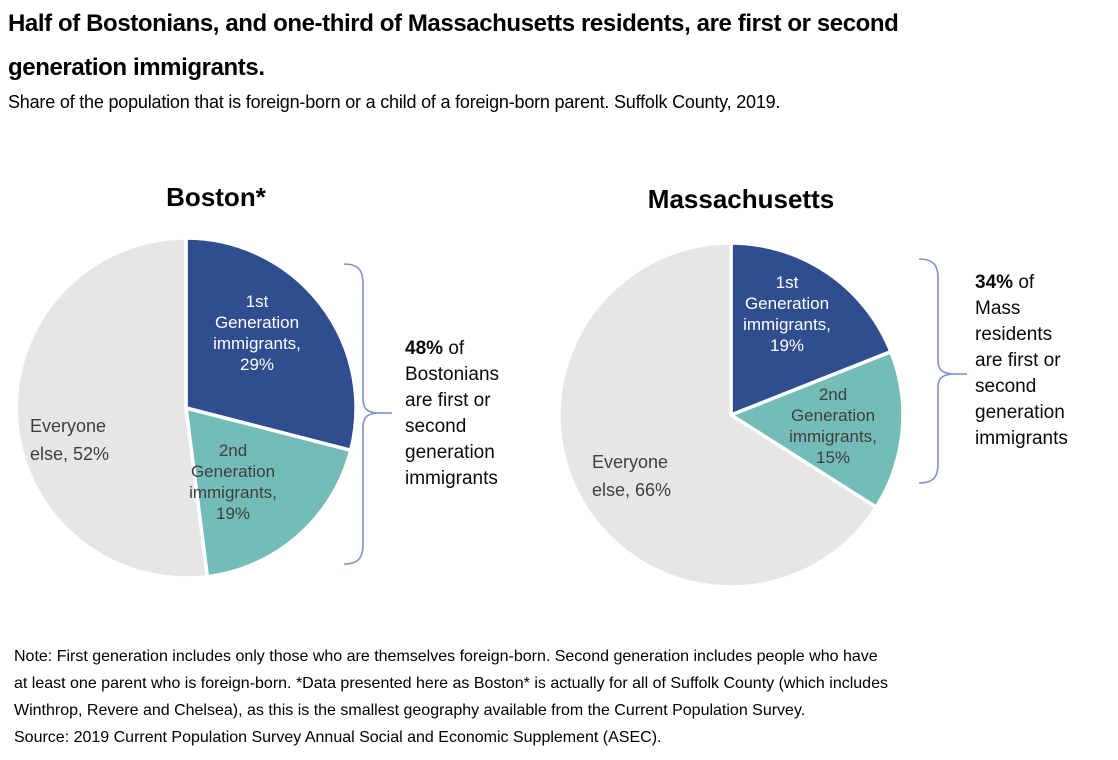 This screenshot has height=760, width=1118. What do you see at coordinates (424, 348) in the screenshot?
I see `boston-callout-percent: 48%` at bounding box center [424, 348].